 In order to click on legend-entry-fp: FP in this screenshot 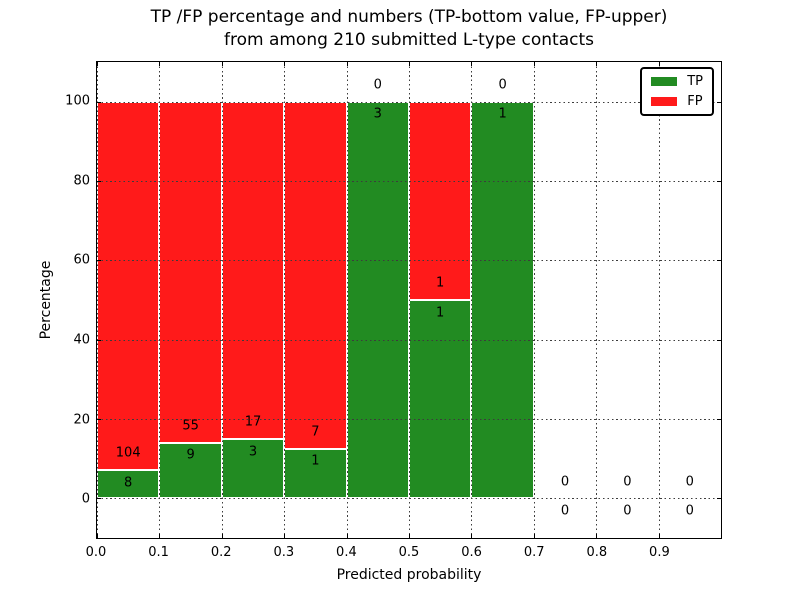, I will do `click(677, 101)`.